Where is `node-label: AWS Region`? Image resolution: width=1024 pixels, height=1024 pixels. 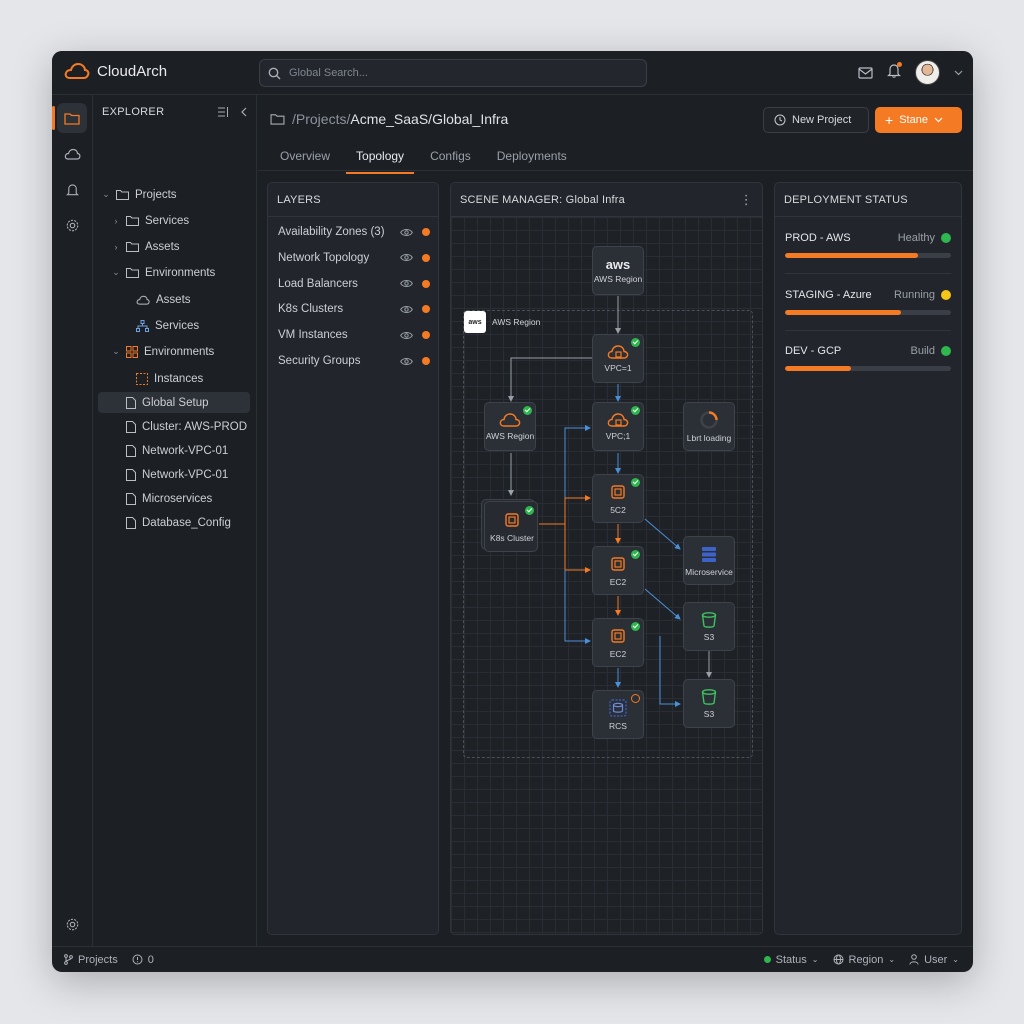 node-label: AWS Region is located at coordinates (510, 436).